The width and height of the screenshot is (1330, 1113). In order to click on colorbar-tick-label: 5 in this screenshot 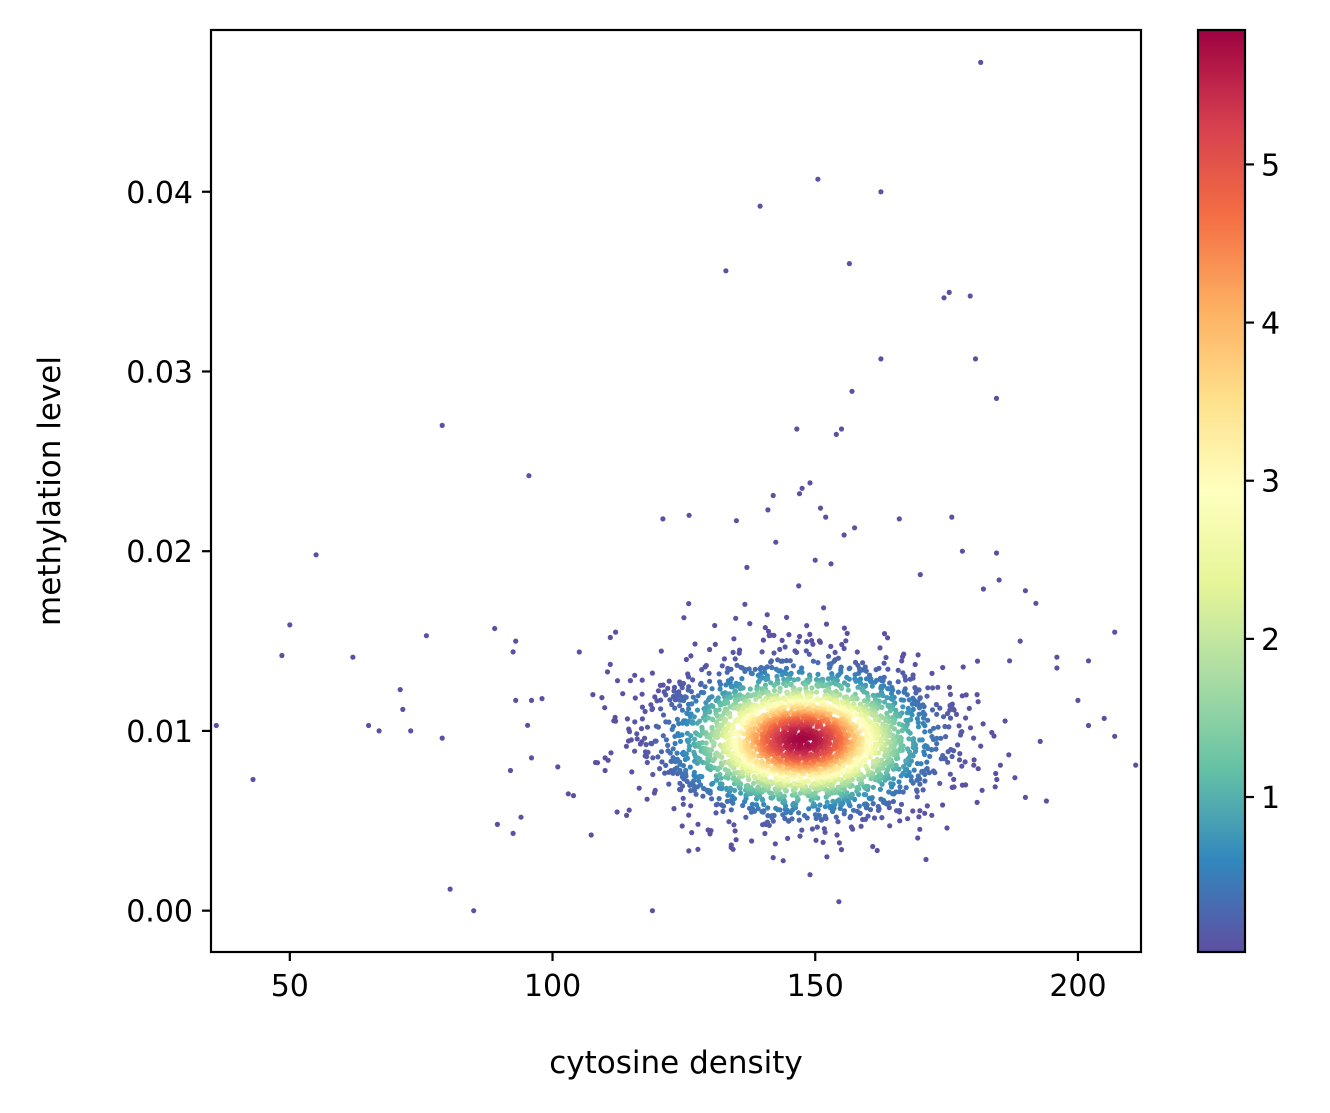, I will do `click(1270, 165)`.